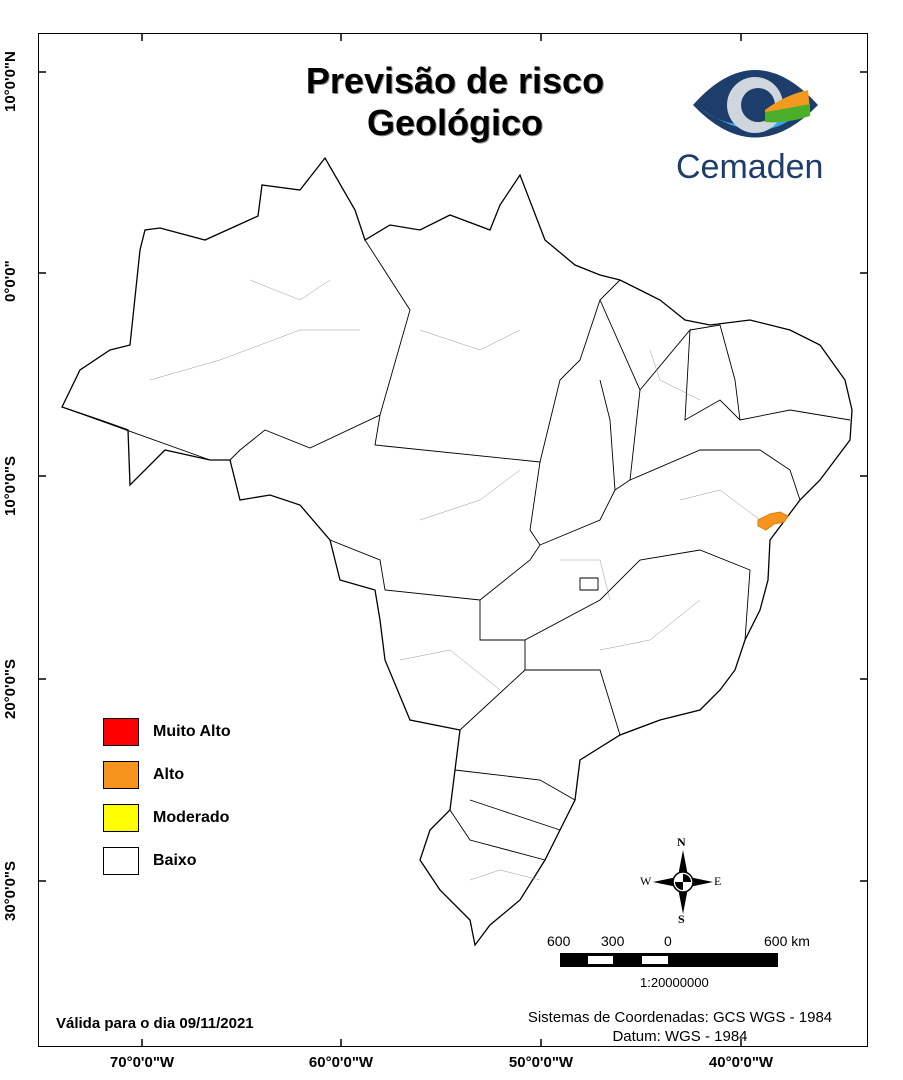 The image size is (903, 1080). I want to click on scale-bar, so click(669, 960).